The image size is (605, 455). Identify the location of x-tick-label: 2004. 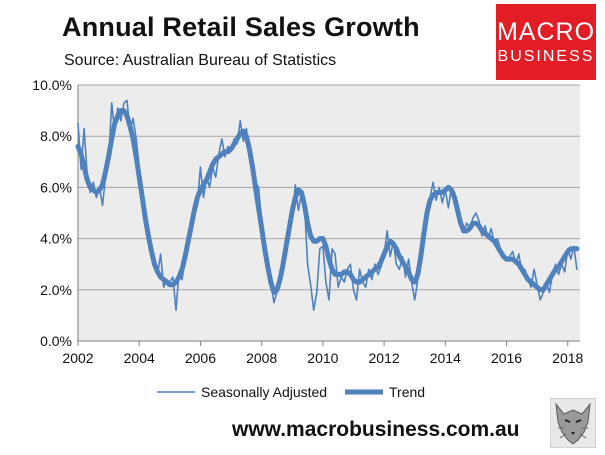
(139, 358).